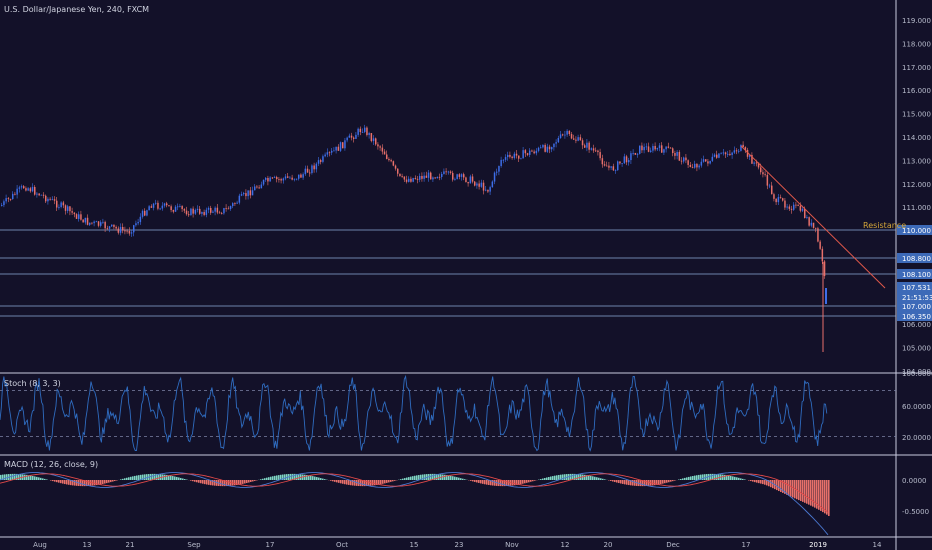 The image size is (932, 550). What do you see at coordinates (916, 349) in the screenshot?
I see `price-axis-label: 105.000` at bounding box center [916, 349].